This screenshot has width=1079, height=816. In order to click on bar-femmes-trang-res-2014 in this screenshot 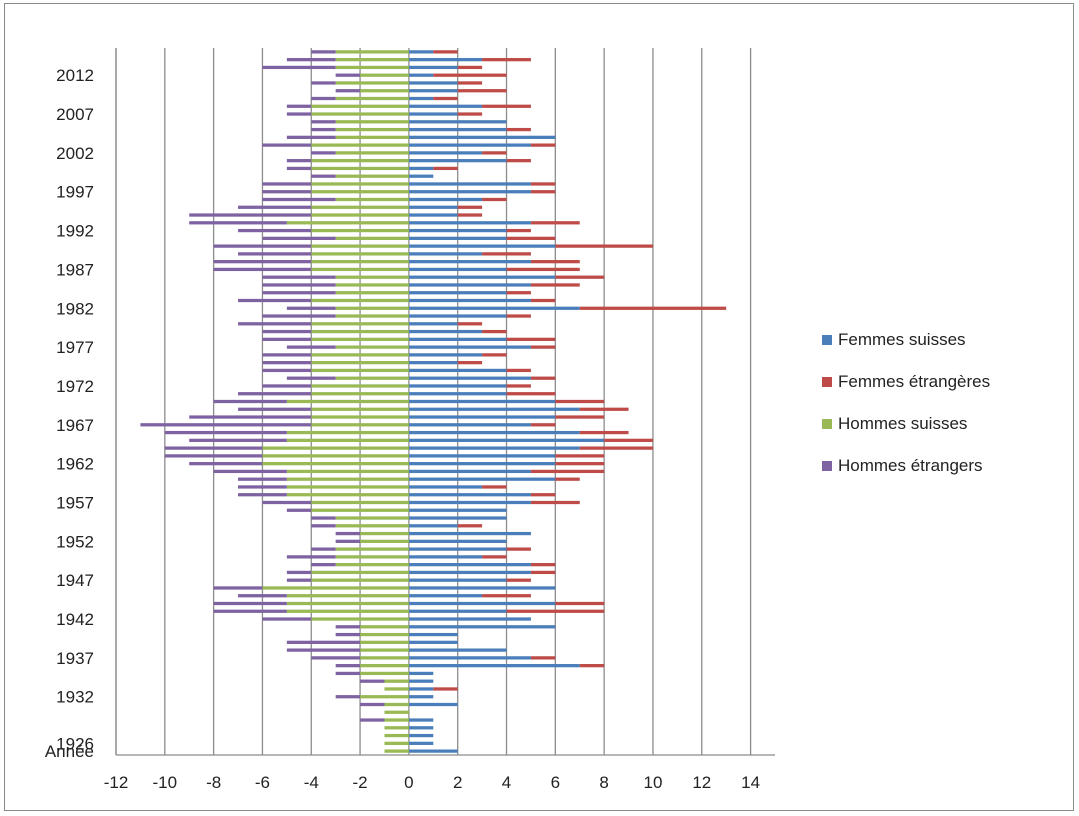, I will do `click(506, 60)`.